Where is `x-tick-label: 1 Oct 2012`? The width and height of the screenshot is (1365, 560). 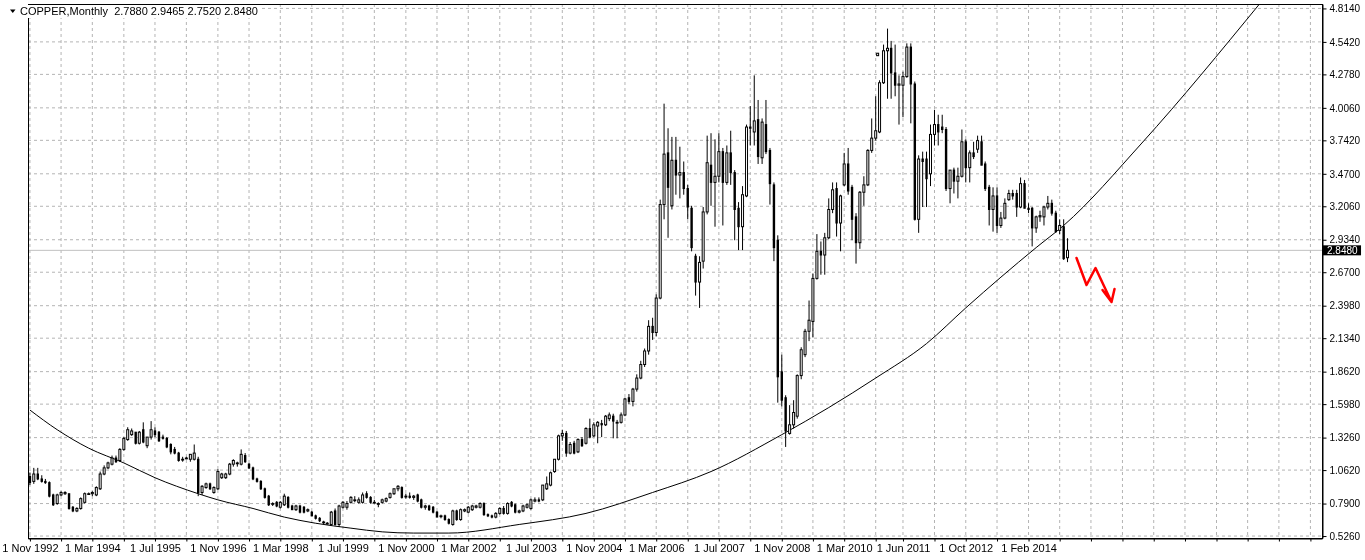 x-tick-label: 1 Oct 2012 is located at coordinates (966, 548).